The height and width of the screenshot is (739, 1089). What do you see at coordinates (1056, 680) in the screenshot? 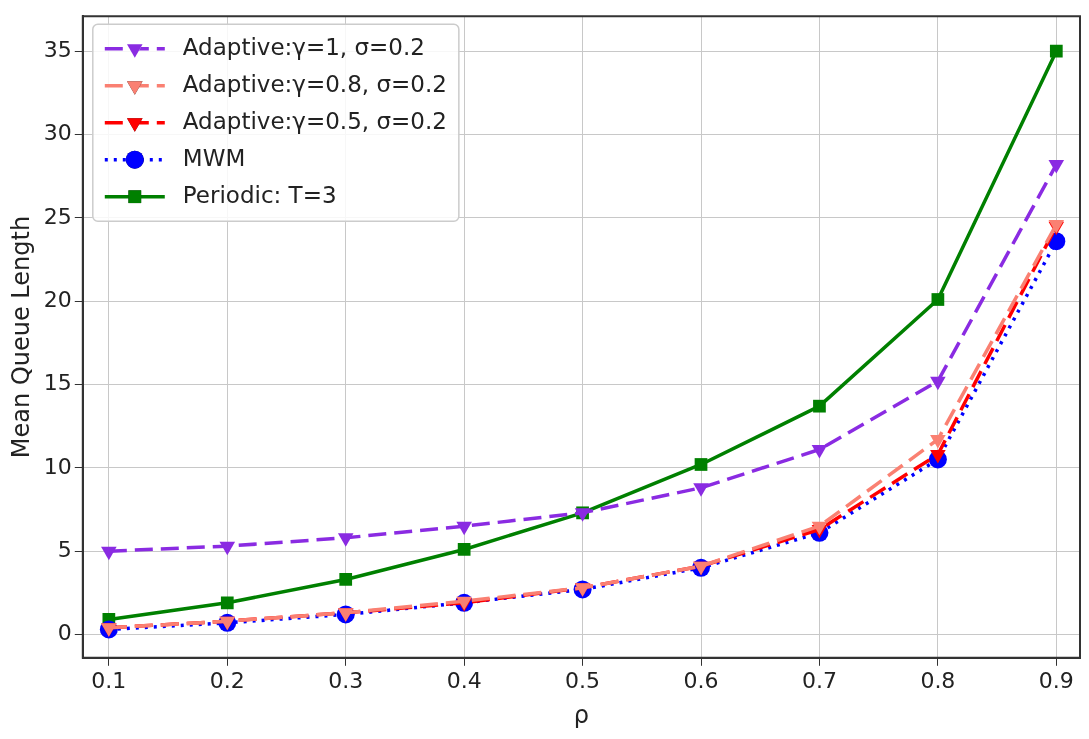
I see `x-tick-label: 0.9` at bounding box center [1056, 680].